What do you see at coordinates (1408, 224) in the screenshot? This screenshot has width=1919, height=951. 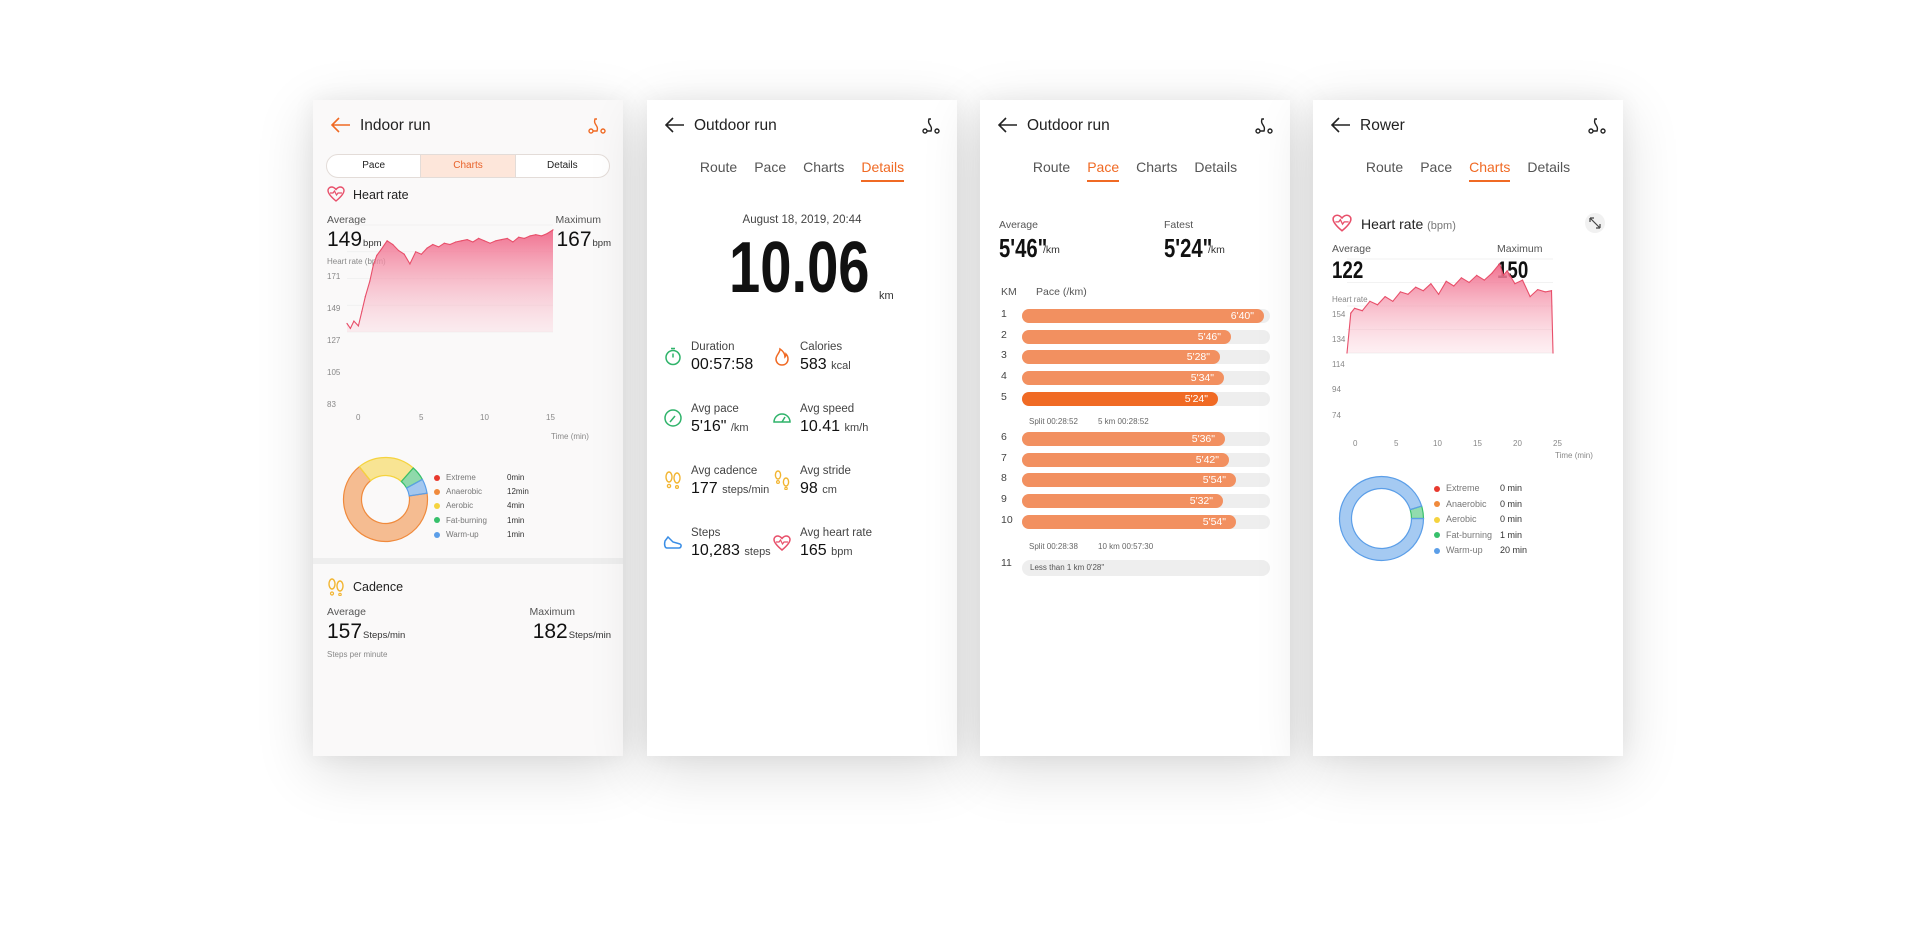 I see `heart-rate-title: Heart rate (bpm)` at bounding box center [1408, 224].